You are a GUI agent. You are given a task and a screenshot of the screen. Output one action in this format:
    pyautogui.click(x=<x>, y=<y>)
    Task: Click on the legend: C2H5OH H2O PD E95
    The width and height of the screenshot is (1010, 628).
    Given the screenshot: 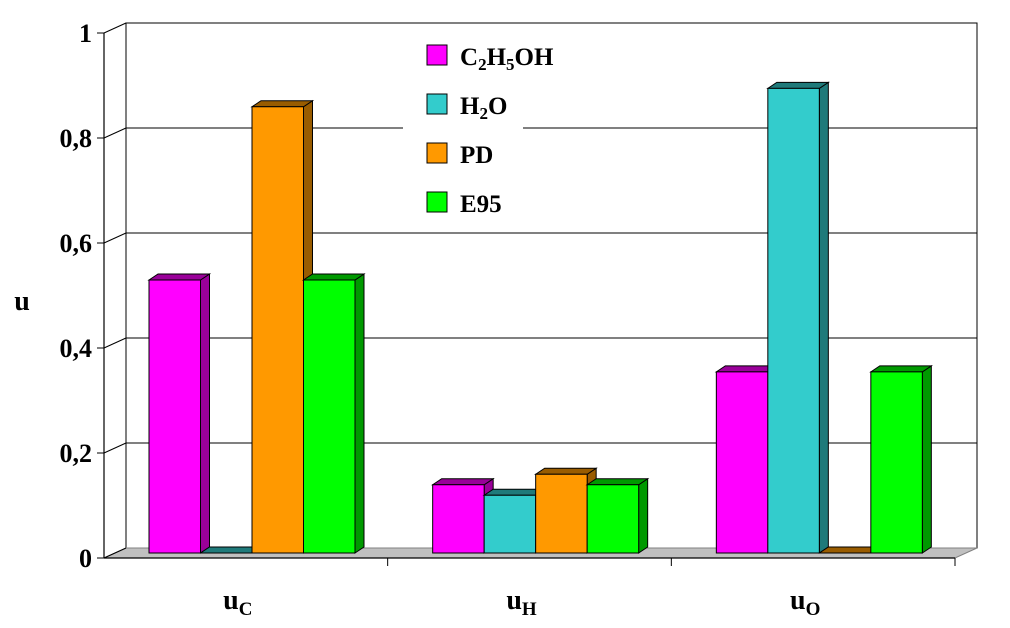 What is the action you would take?
    pyautogui.click(x=478, y=132)
    